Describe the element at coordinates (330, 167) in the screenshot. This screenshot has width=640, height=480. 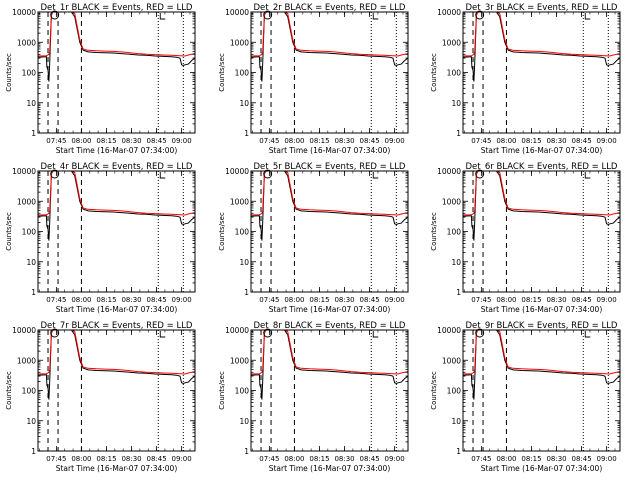
I see `panel-title: Det_5r BLACK = Events, RED = LLD` at that location.